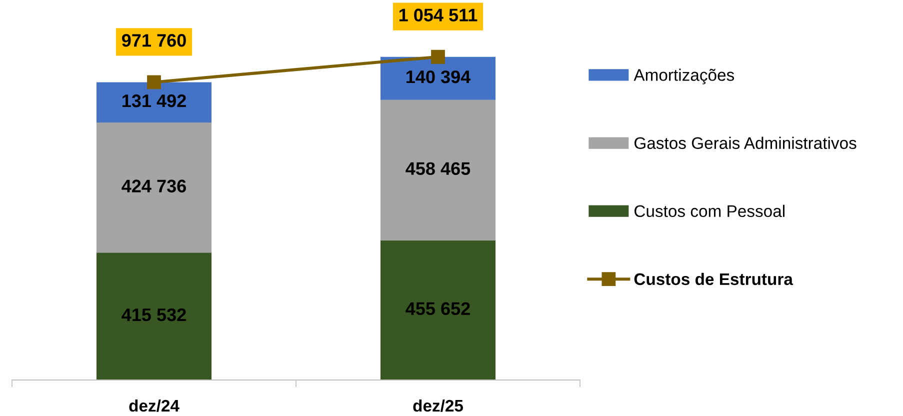 This screenshot has height=416, width=903. What do you see at coordinates (714, 279) in the screenshot?
I see `legend-label: Custos de Estrutura` at bounding box center [714, 279].